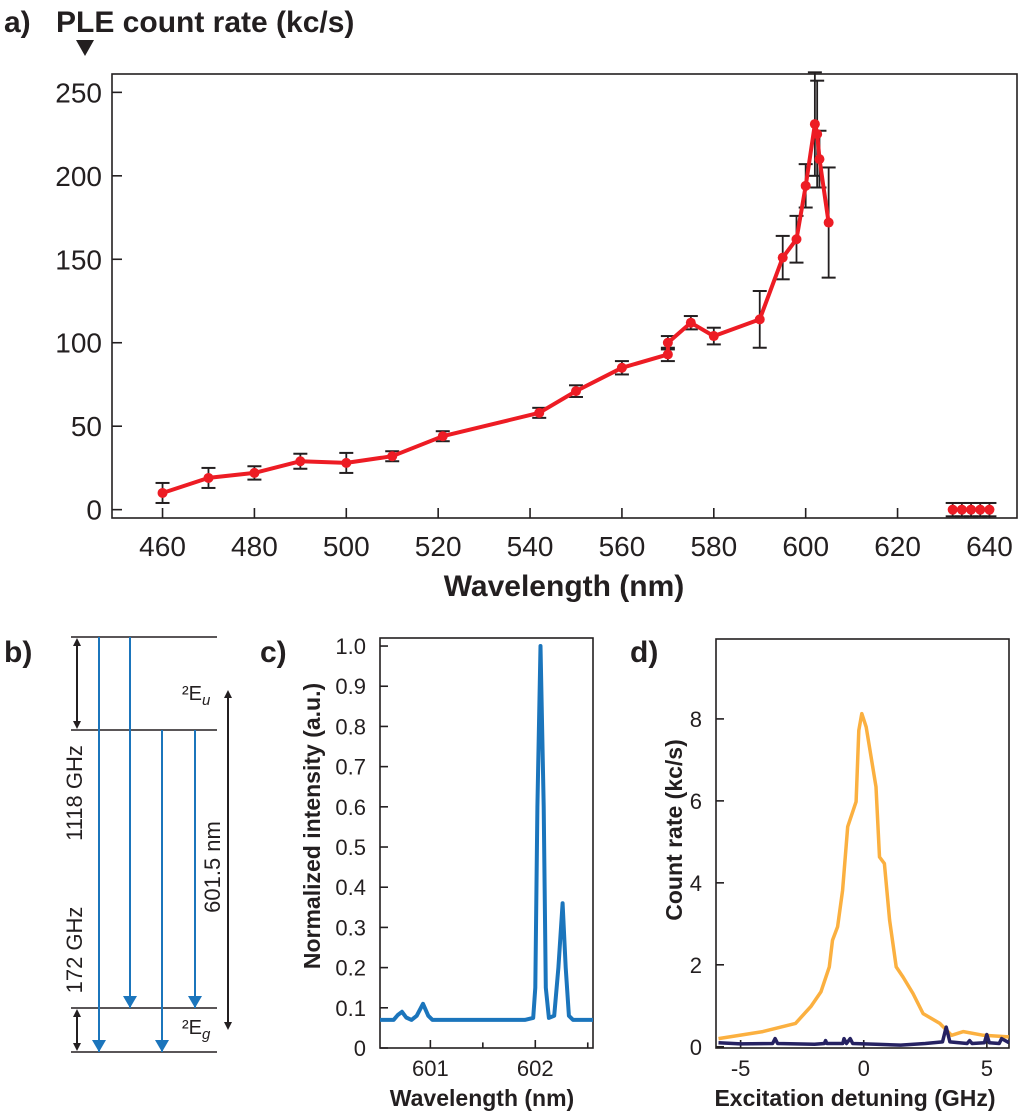 Image resolution: width=1025 pixels, height=1113 pixels. What do you see at coordinates (86, 426) in the screenshot?
I see `y-tick-label: 50` at bounding box center [86, 426].